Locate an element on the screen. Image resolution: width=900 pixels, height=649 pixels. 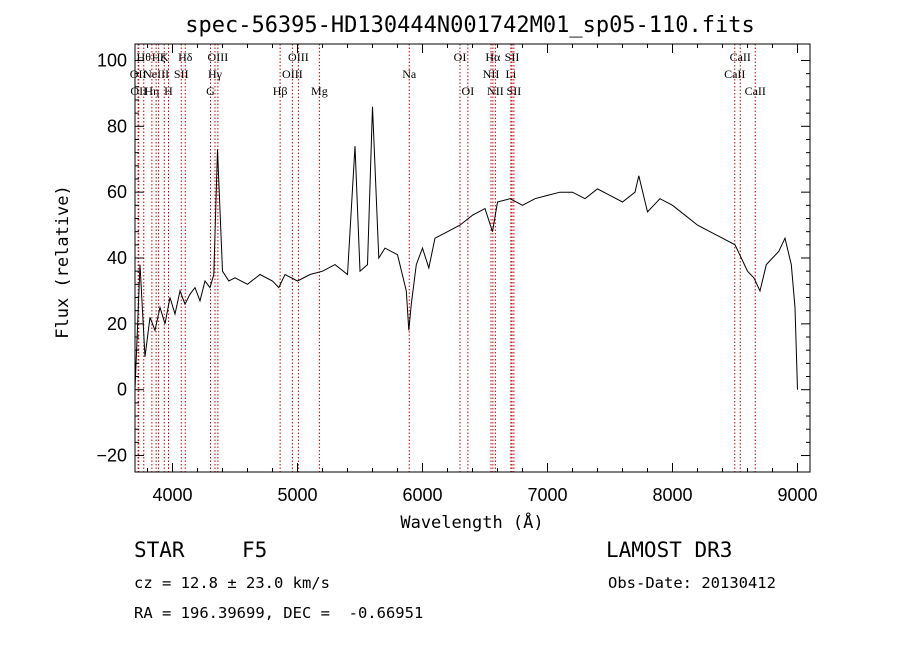
x-axis-label: Wavelength (Å) is located at coordinates (471, 522).